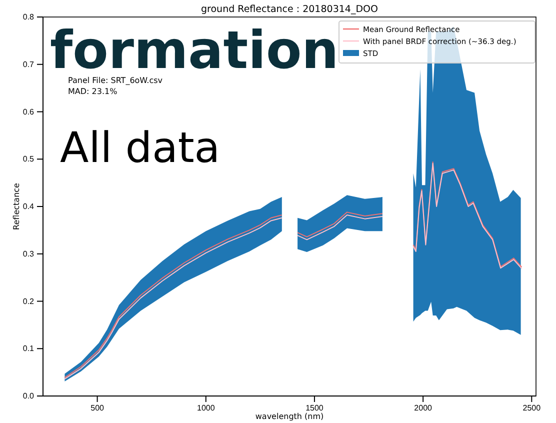 Image resolution: width=556 pixels, height=423 pixels. Describe the element at coordinates (28, 111) in the screenshot. I see `y-tick-label: 0.6` at that location.